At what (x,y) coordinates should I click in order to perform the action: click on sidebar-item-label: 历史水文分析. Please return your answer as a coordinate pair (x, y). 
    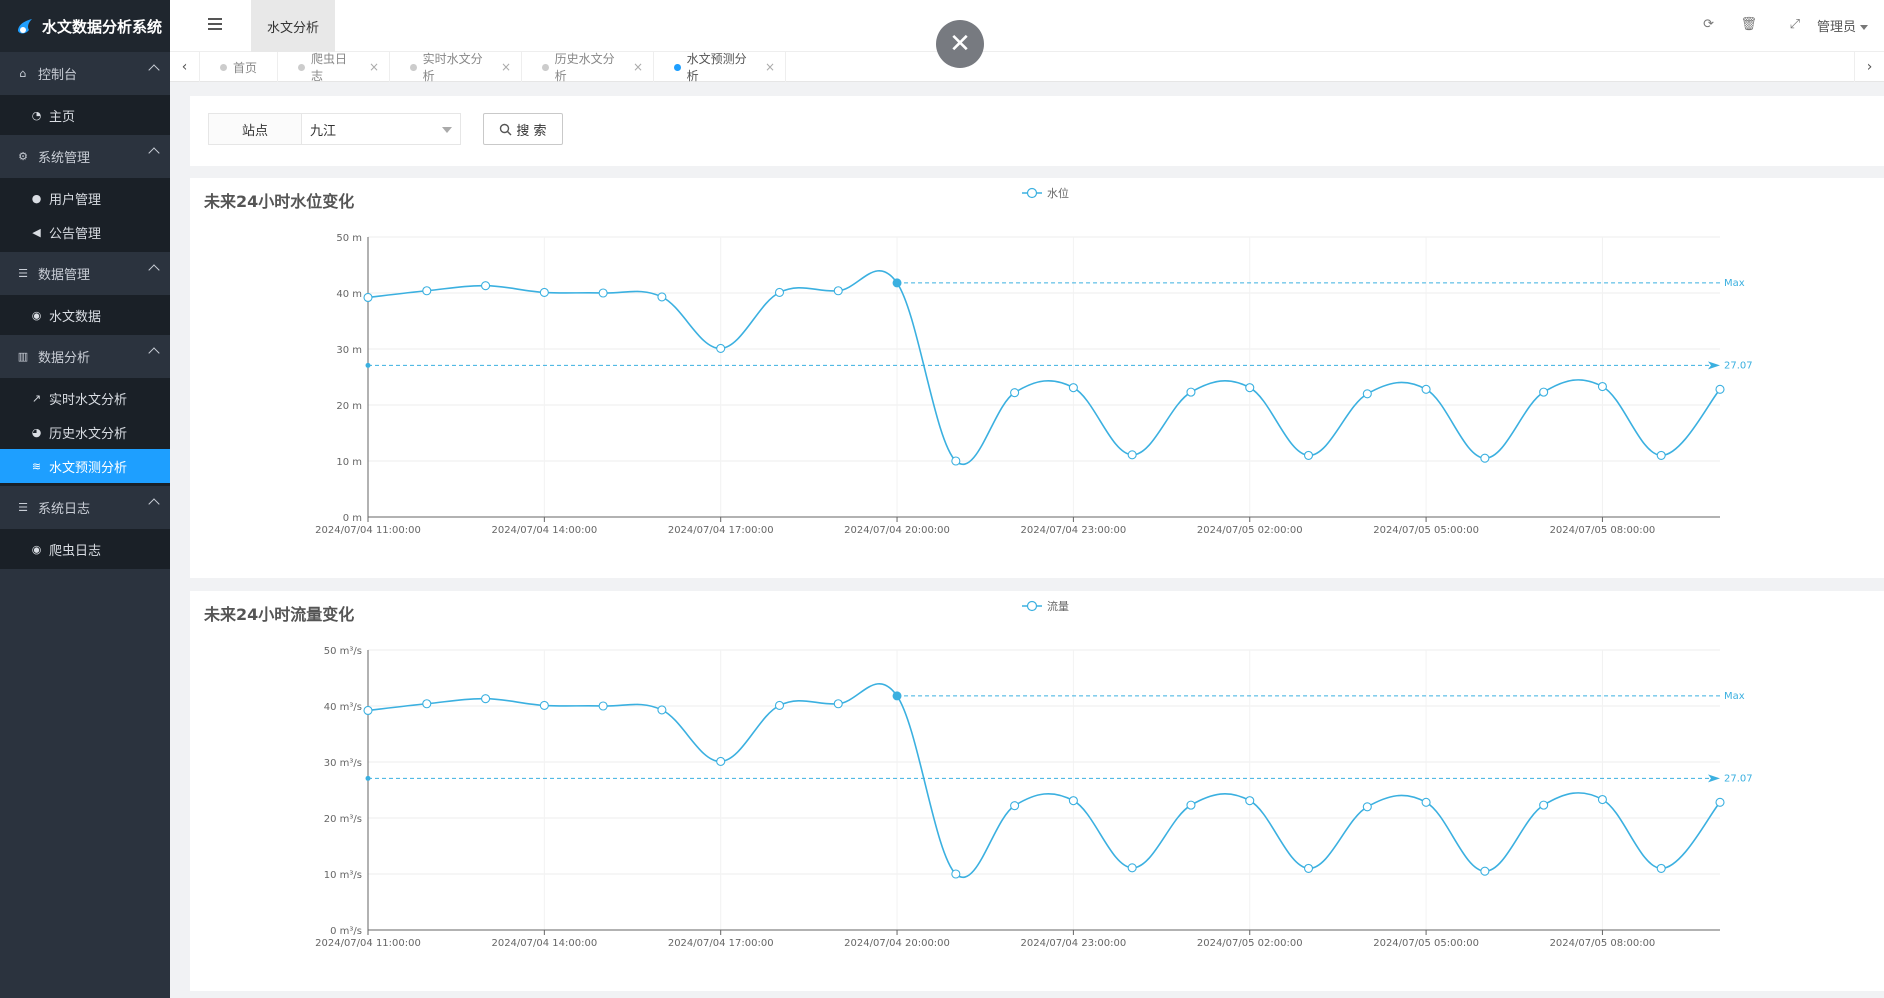
    Looking at the image, I should click on (88, 434).